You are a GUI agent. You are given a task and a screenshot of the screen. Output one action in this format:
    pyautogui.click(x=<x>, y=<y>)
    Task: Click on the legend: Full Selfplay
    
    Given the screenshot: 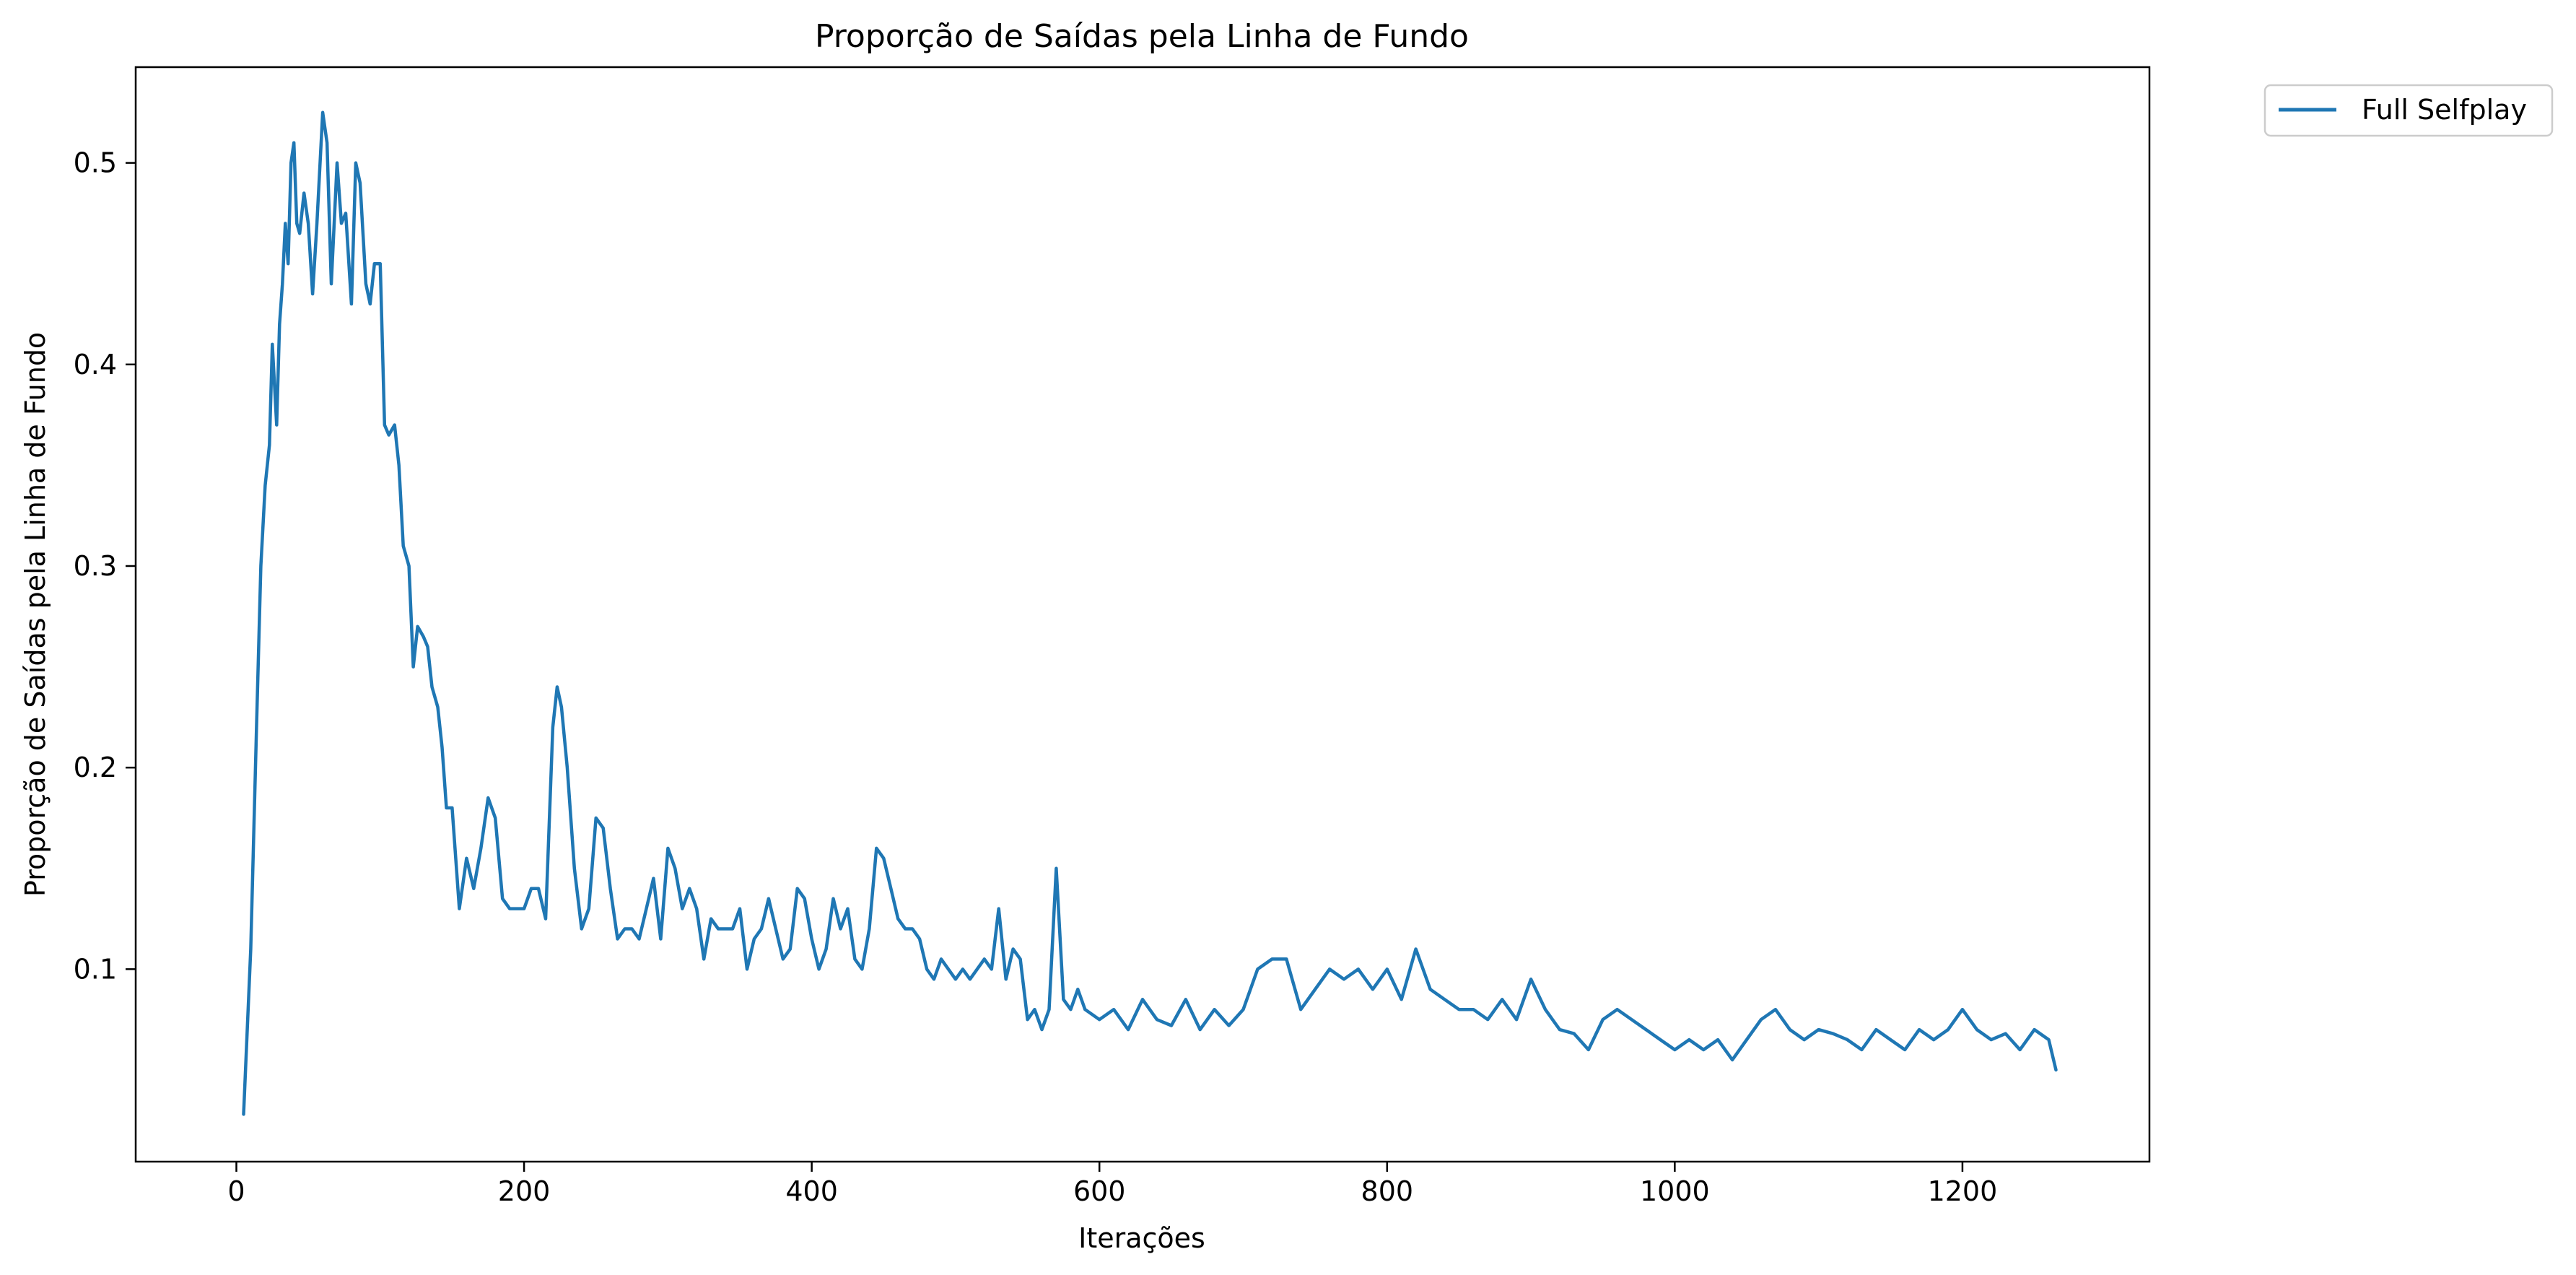 What is the action you would take?
    pyautogui.click(x=2408, y=110)
    